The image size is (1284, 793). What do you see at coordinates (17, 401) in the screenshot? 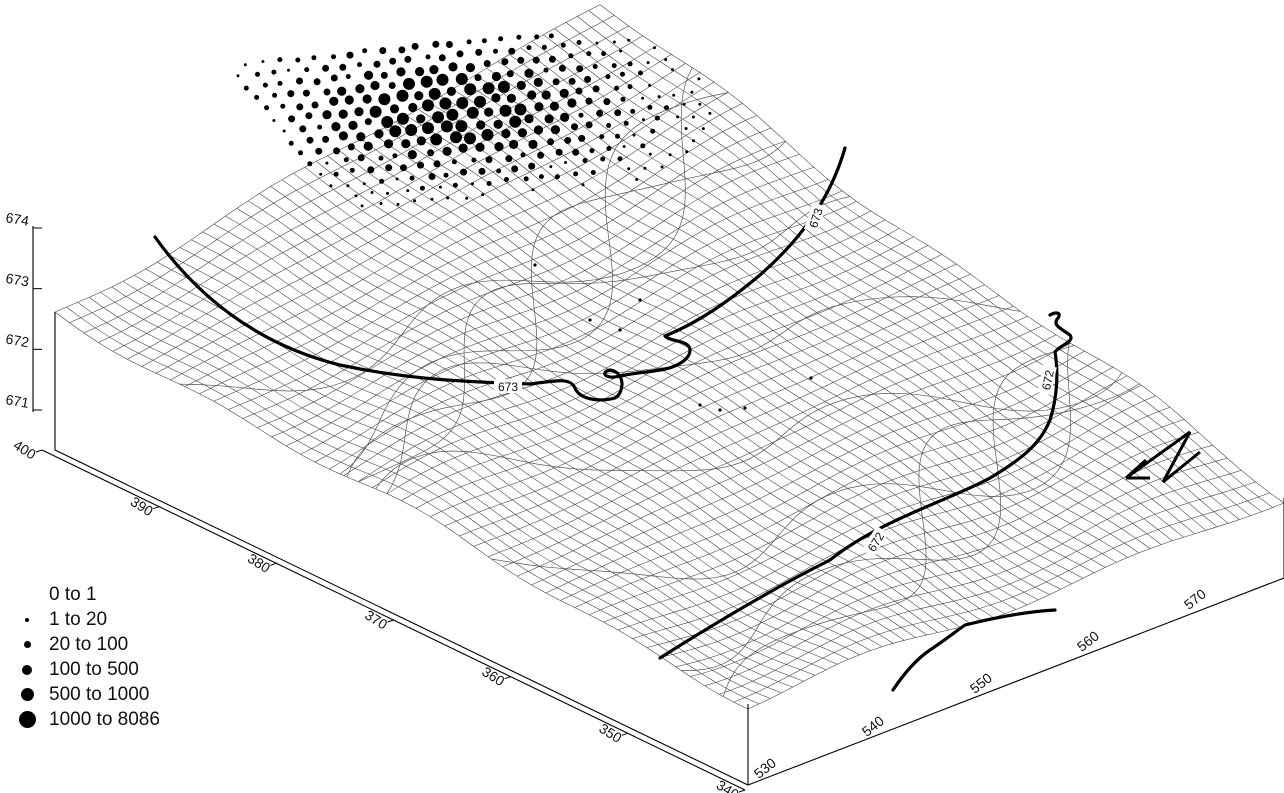
I see `z-tick-label: 671` at bounding box center [17, 401].